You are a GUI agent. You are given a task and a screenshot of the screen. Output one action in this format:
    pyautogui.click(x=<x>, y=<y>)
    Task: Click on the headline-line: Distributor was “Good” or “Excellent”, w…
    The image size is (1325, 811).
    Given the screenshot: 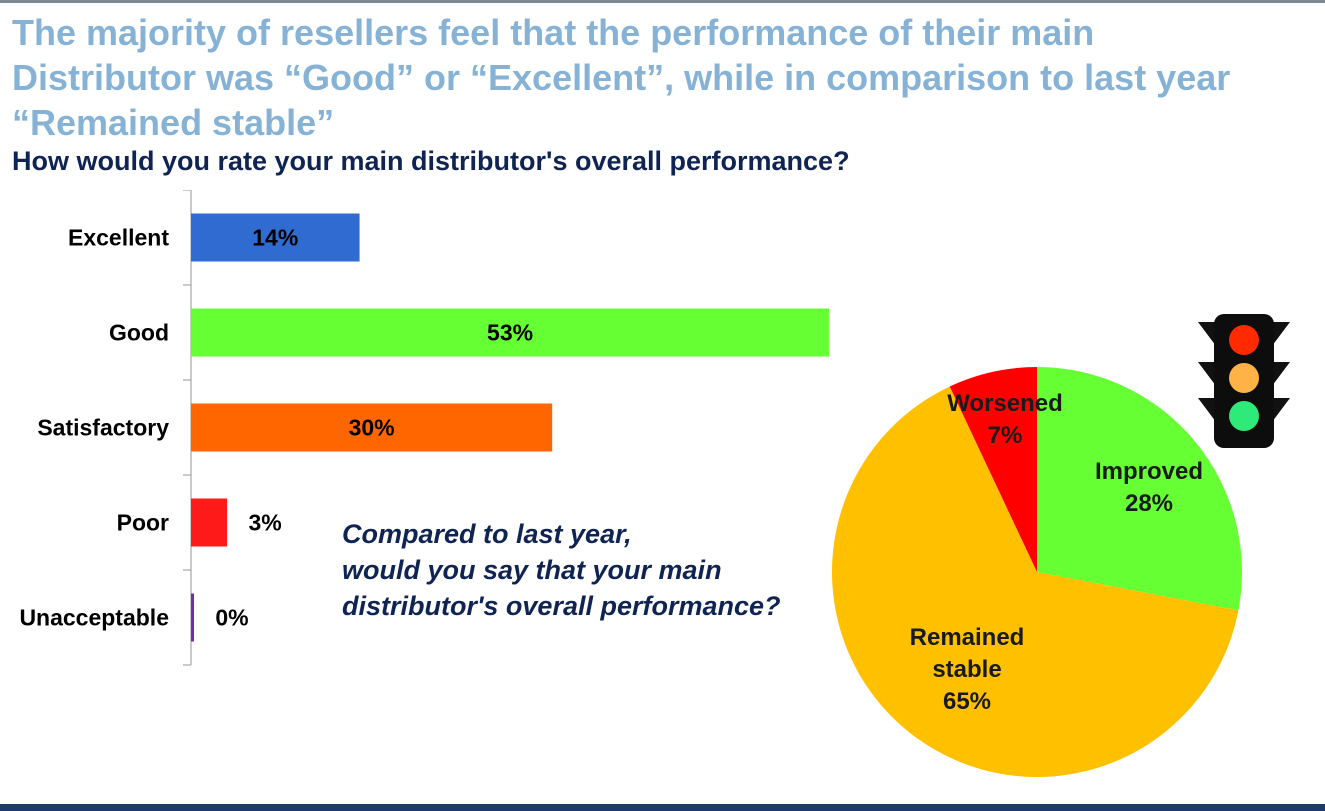 What is the action you would take?
    pyautogui.click(x=621, y=77)
    